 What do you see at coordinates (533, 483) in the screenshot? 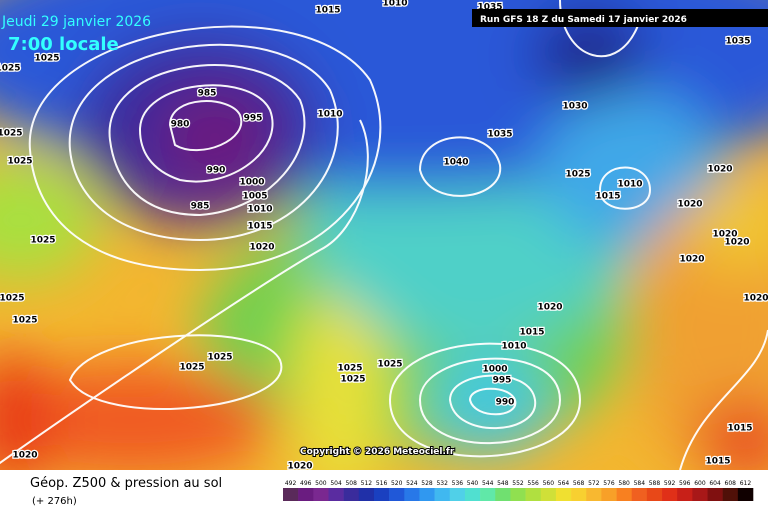
I see `legend-label: 556` at bounding box center [533, 483].